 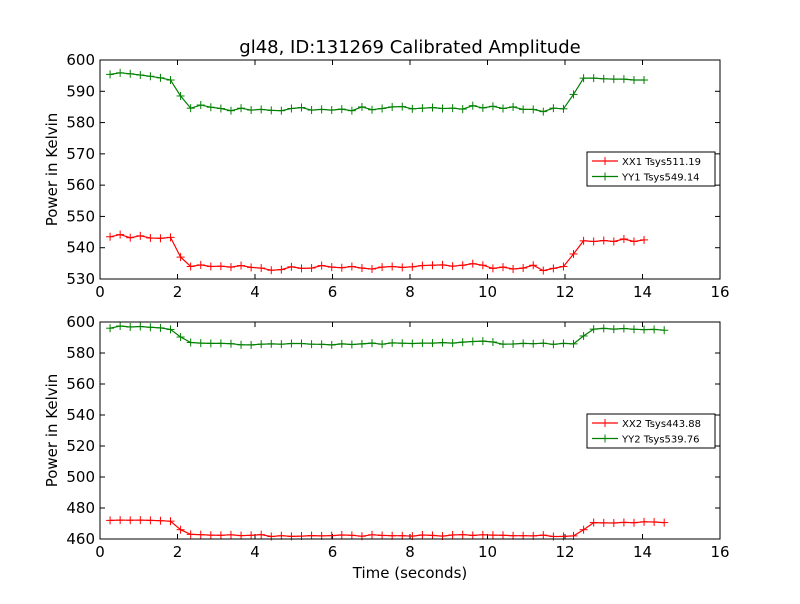 What do you see at coordinates (80, 477) in the screenshot?
I see `y-tick-label: 500` at bounding box center [80, 477].